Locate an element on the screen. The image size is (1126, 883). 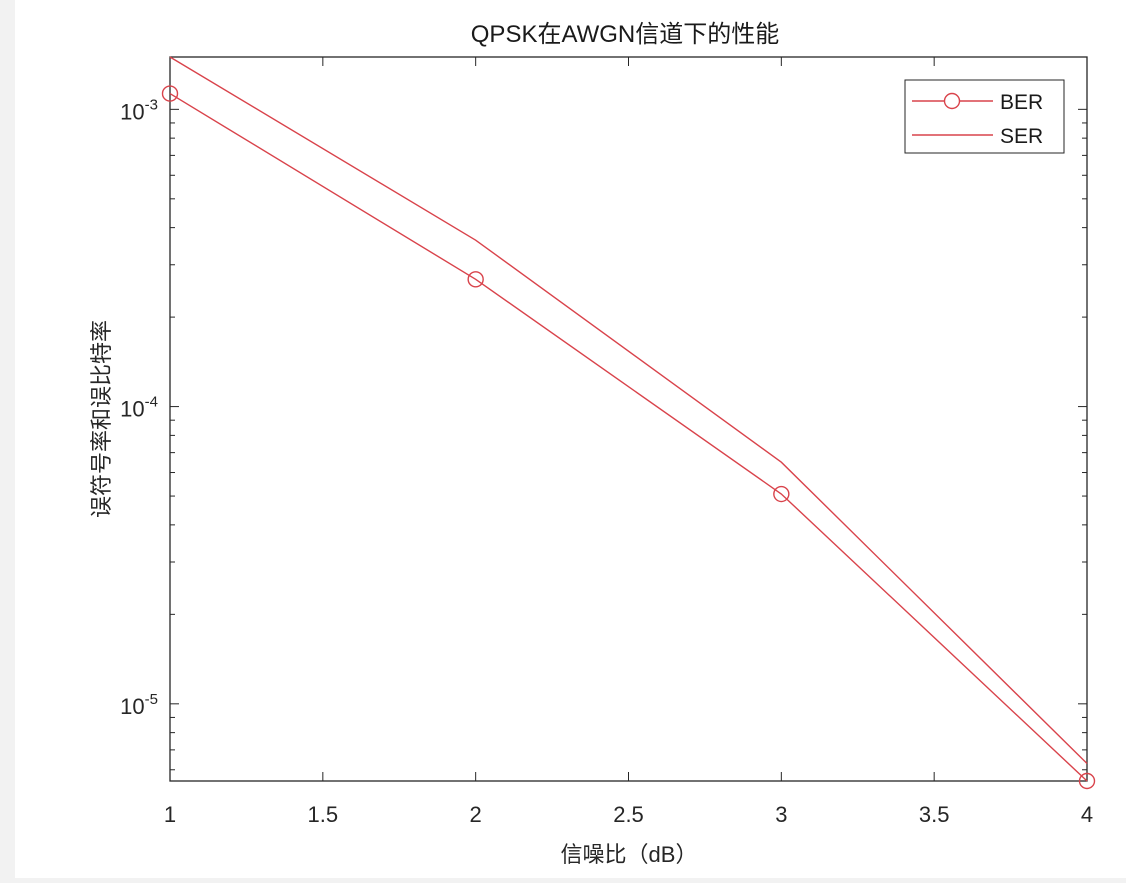
y-tick-label: 10⁻³ is located at coordinates (139, 110).